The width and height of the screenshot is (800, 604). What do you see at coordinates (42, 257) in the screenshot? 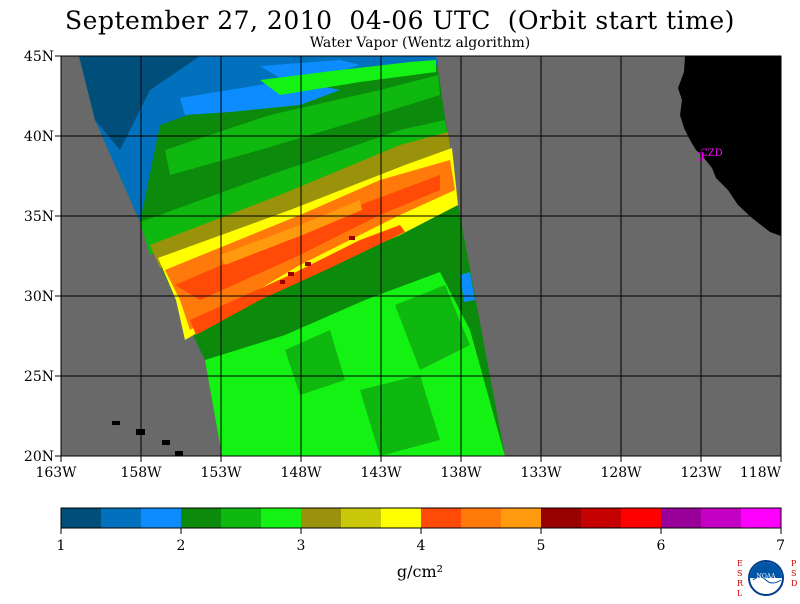
I see `latitude-labels: 45N 40N 35N 30N 25N 20N` at bounding box center [42, 257].